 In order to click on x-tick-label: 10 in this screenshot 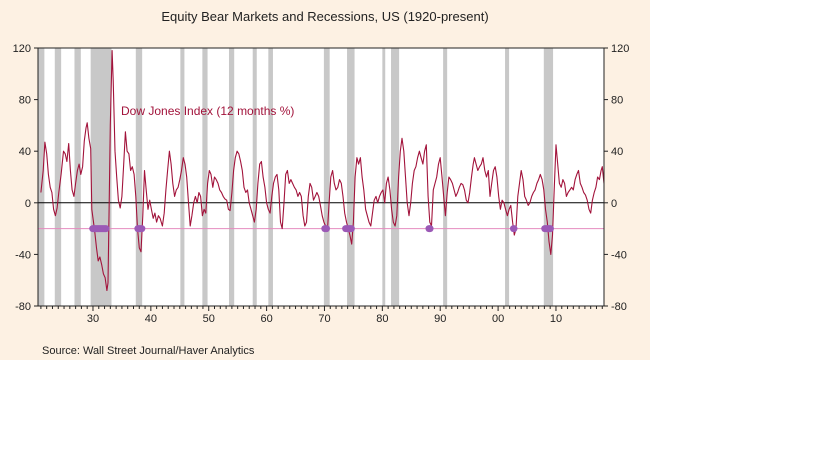, I will do `click(556, 319)`.